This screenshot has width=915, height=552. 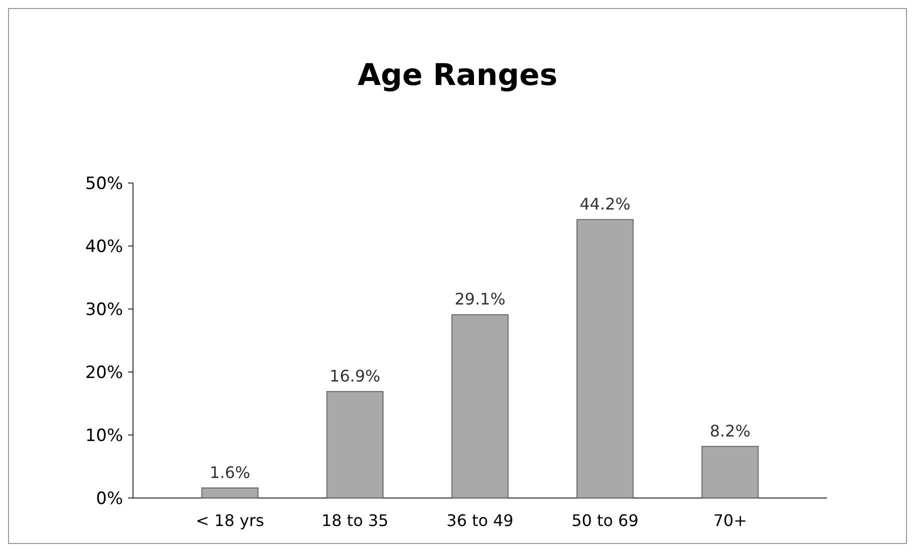 I want to click on data-label: 8.2%, so click(x=730, y=430).